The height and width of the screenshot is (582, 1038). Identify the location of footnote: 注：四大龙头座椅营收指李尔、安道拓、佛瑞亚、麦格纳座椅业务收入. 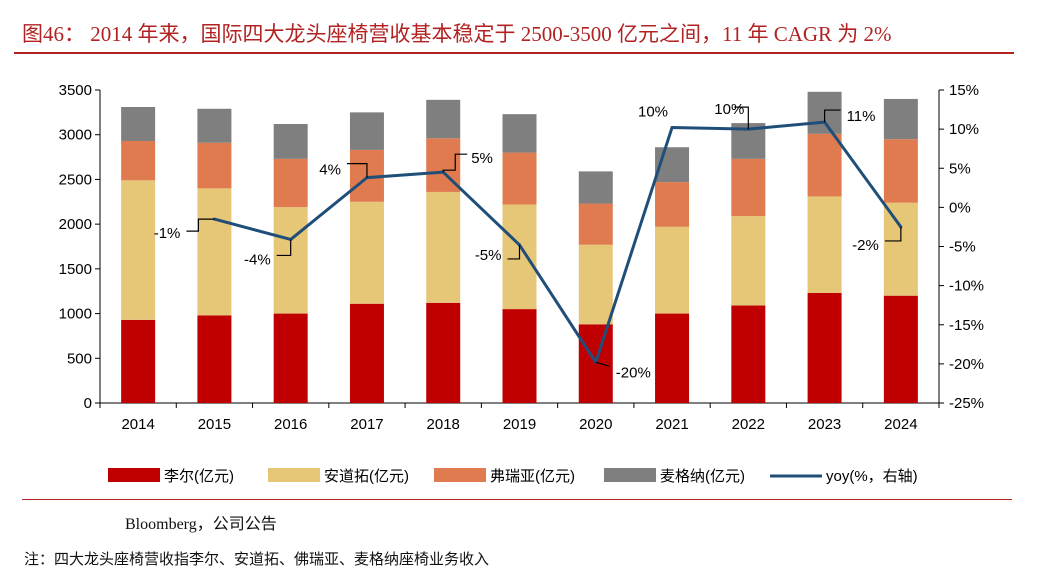
(257, 559).